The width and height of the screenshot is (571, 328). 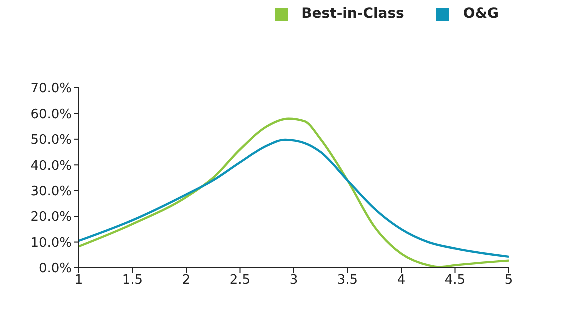 I want to click on legend-label: O&G, so click(x=481, y=14).